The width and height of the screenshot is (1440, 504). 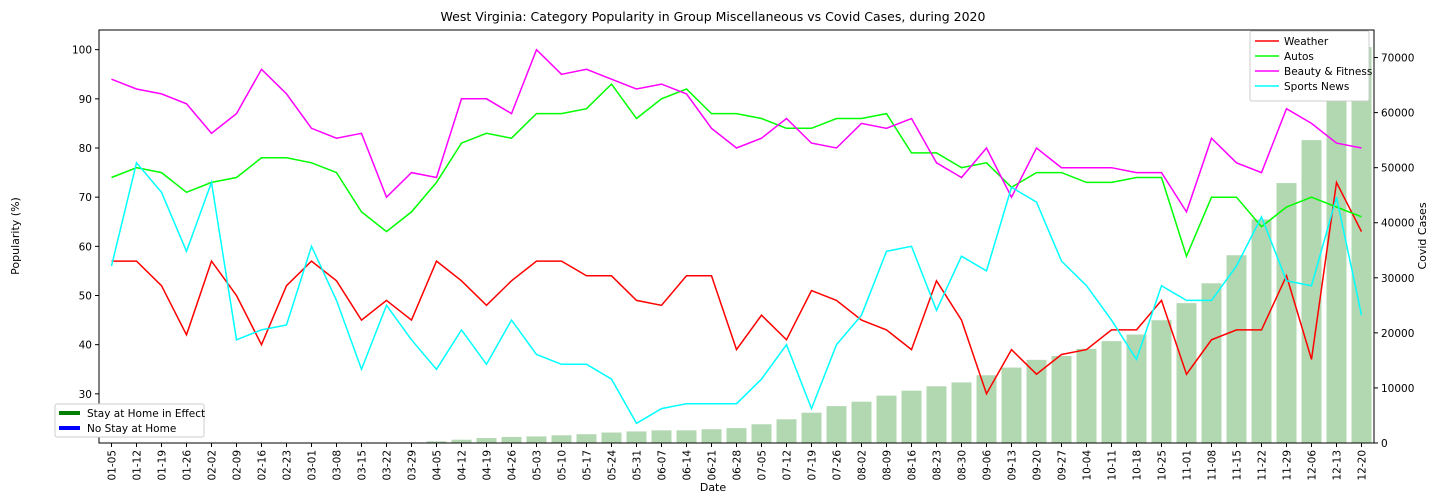 What do you see at coordinates (85, 395) in the screenshot?
I see `y-tick-label: 30` at bounding box center [85, 395].